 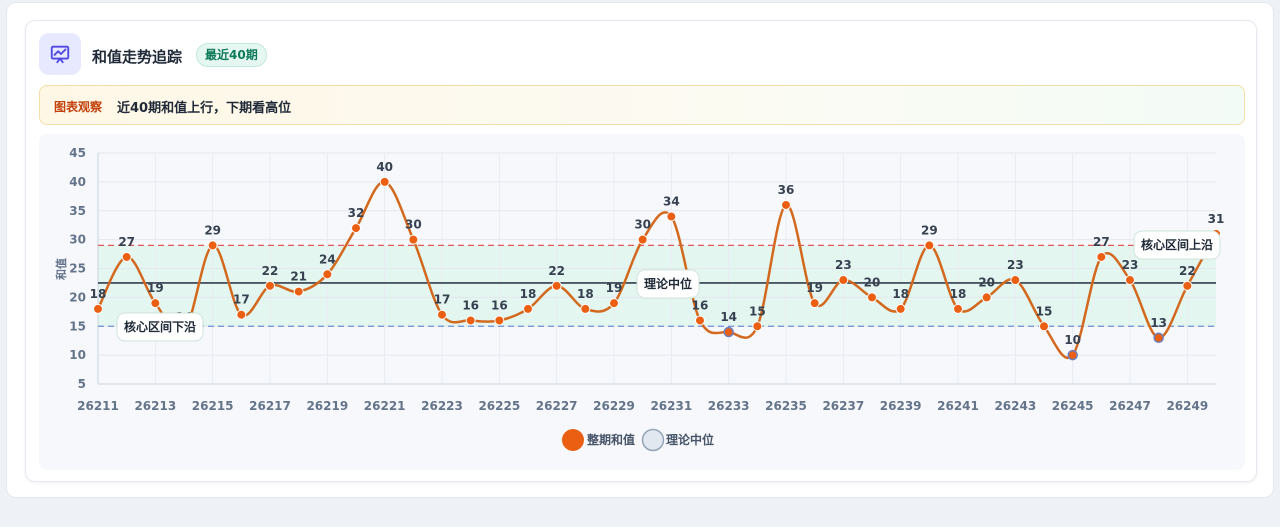 I want to click on data-label: 14, so click(x=728, y=317).